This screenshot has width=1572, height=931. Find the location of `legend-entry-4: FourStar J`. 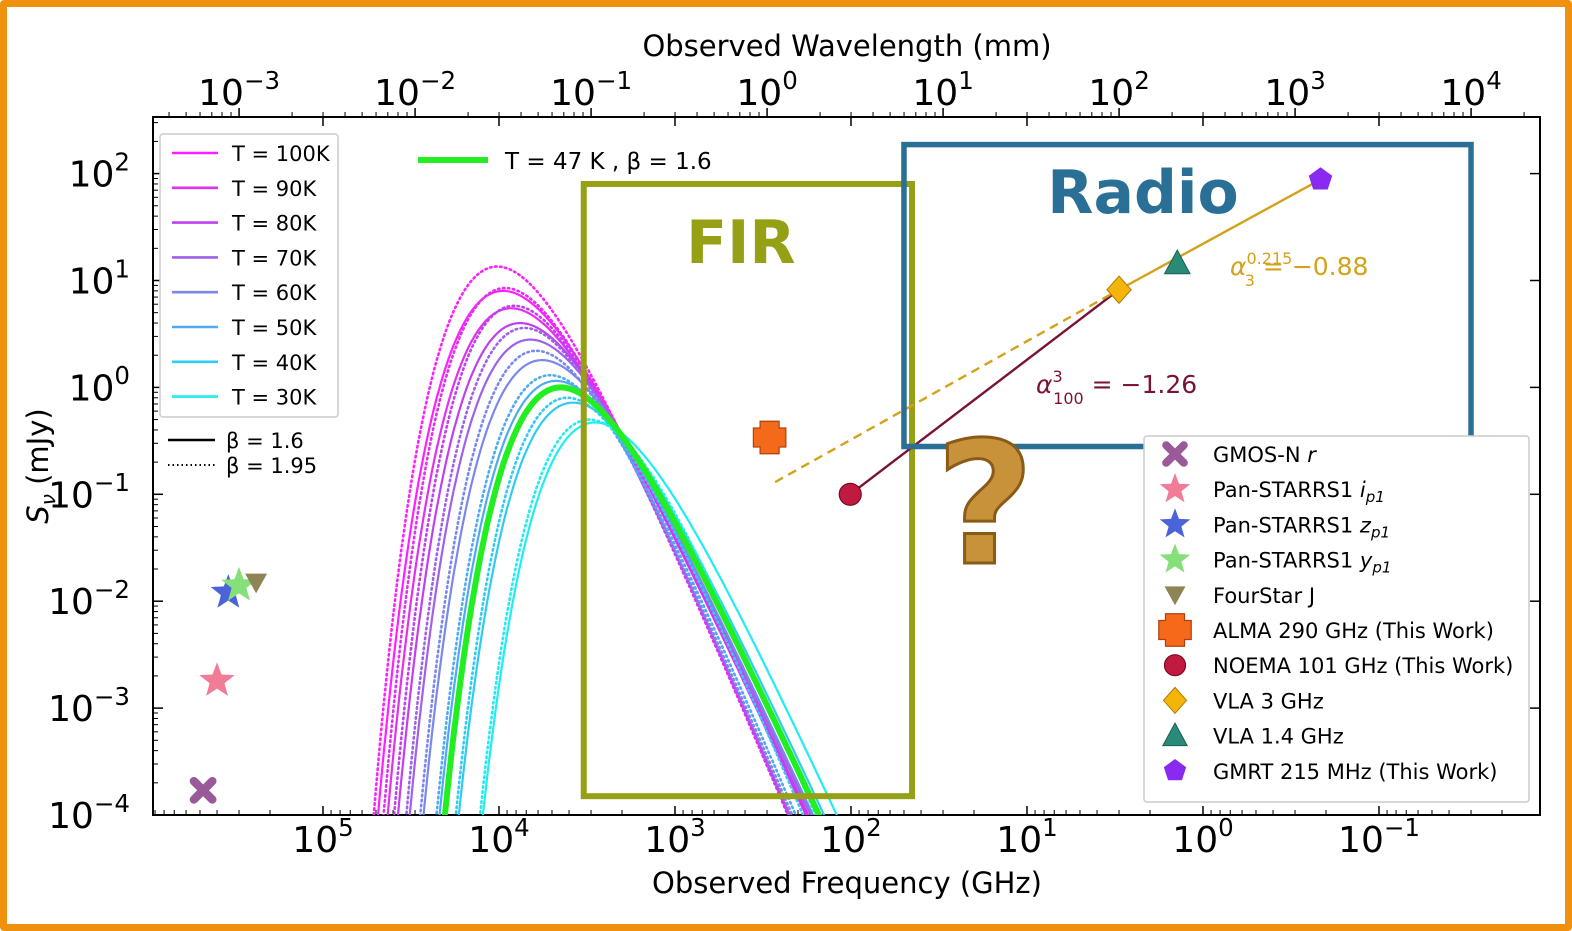

legend-entry-4: FourStar J is located at coordinates (1264, 596).